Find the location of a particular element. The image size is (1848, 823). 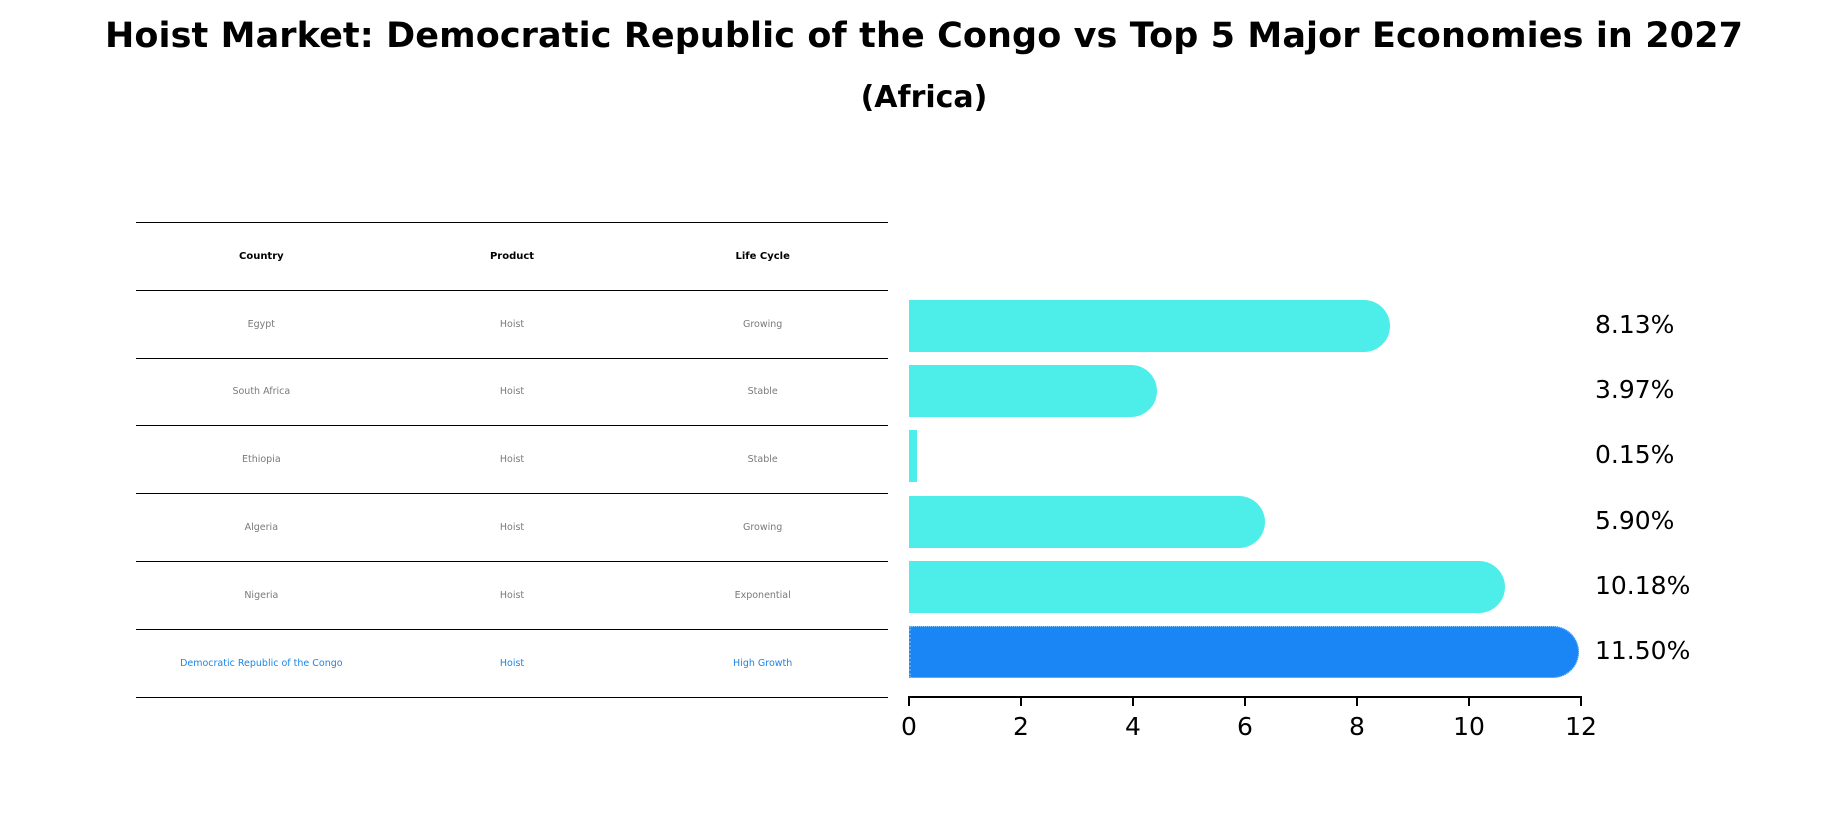

table-row: Egypt Hoist Growing is located at coordinates (512, 323).